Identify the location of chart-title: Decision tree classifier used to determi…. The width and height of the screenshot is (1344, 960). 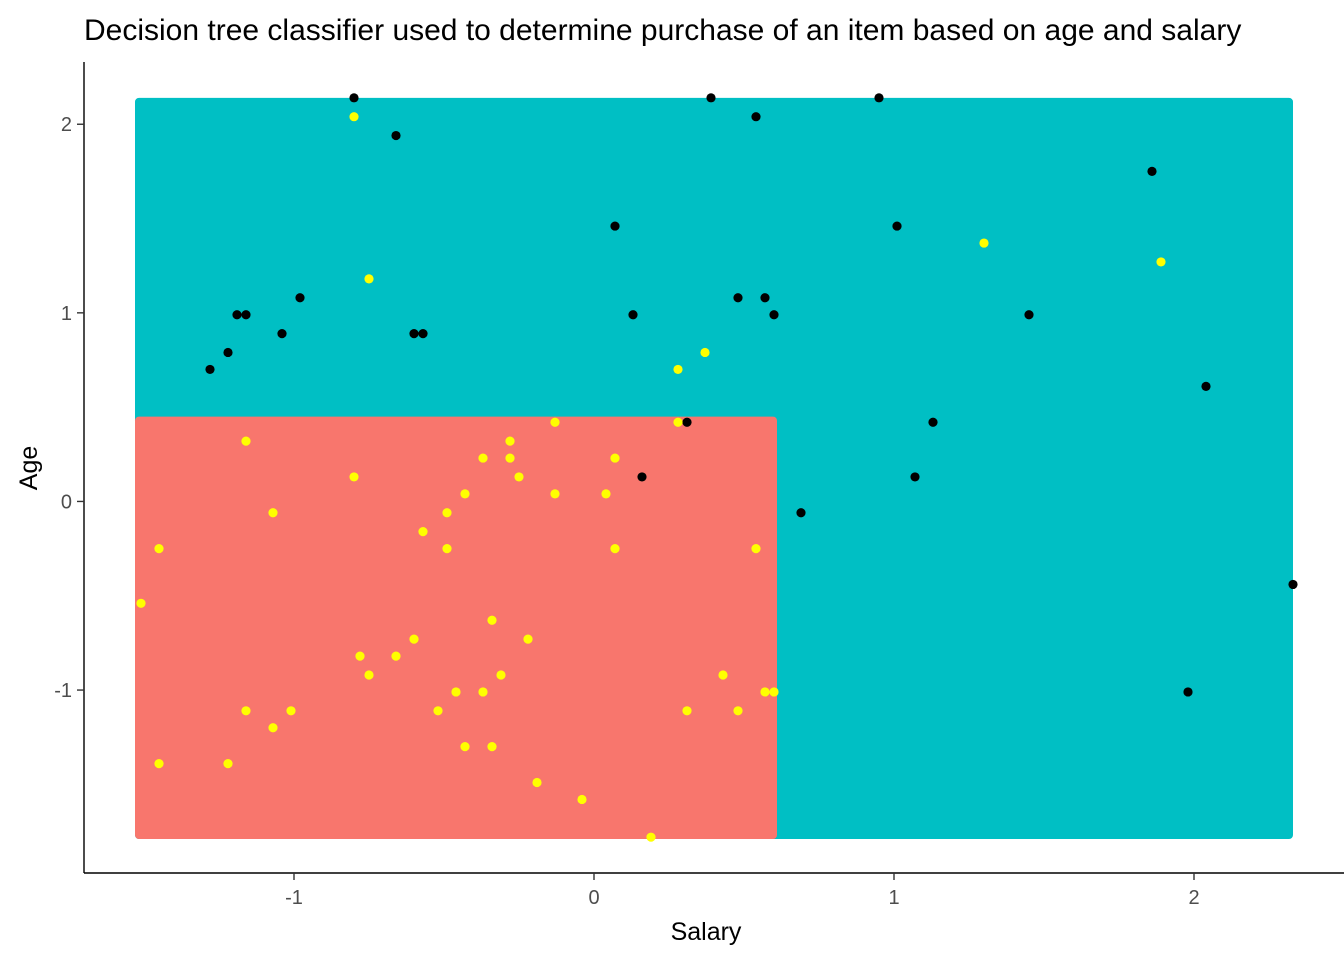
(662, 30).